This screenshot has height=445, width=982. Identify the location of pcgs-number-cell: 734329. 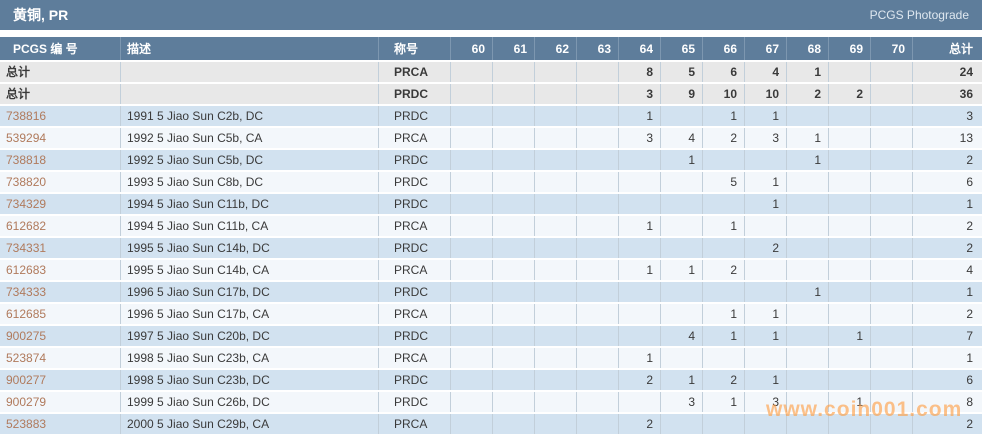
(60, 204).